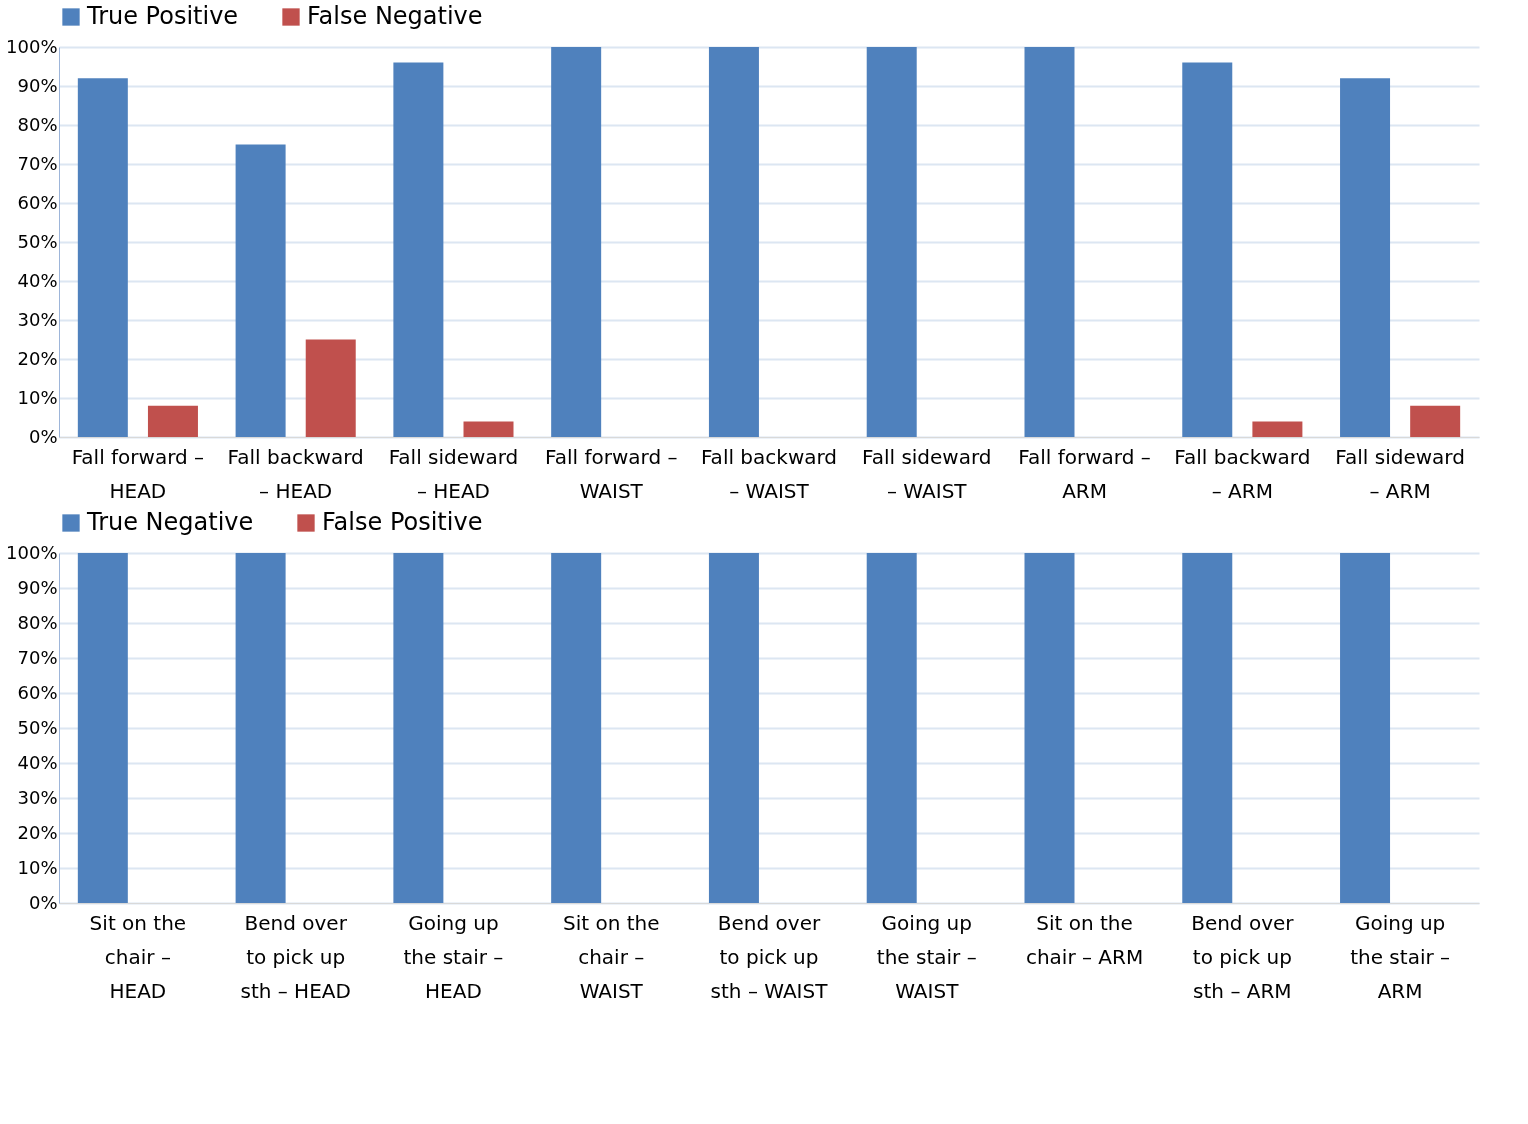  I want to click on x-tick-label: Fall sideward – WAIST, so click(927, 473).